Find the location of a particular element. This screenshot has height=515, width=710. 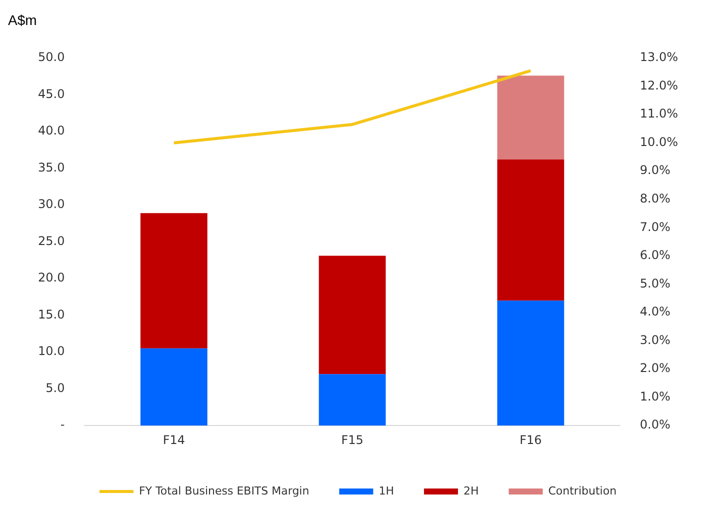

x-tick-label: F15 is located at coordinates (352, 439).